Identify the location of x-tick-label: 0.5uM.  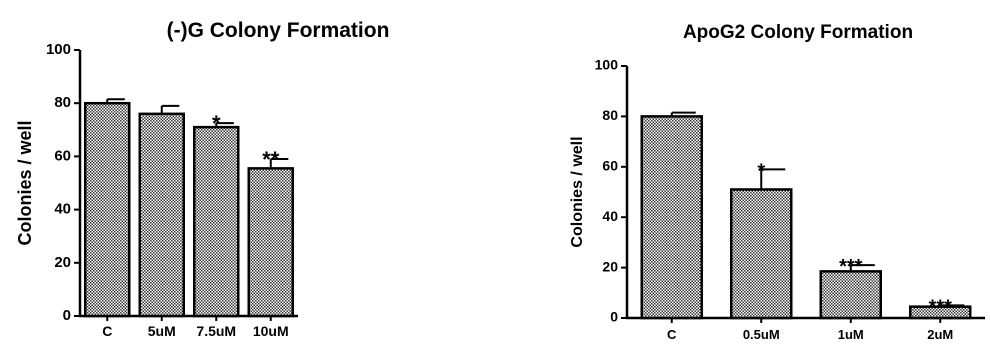
(761, 334).